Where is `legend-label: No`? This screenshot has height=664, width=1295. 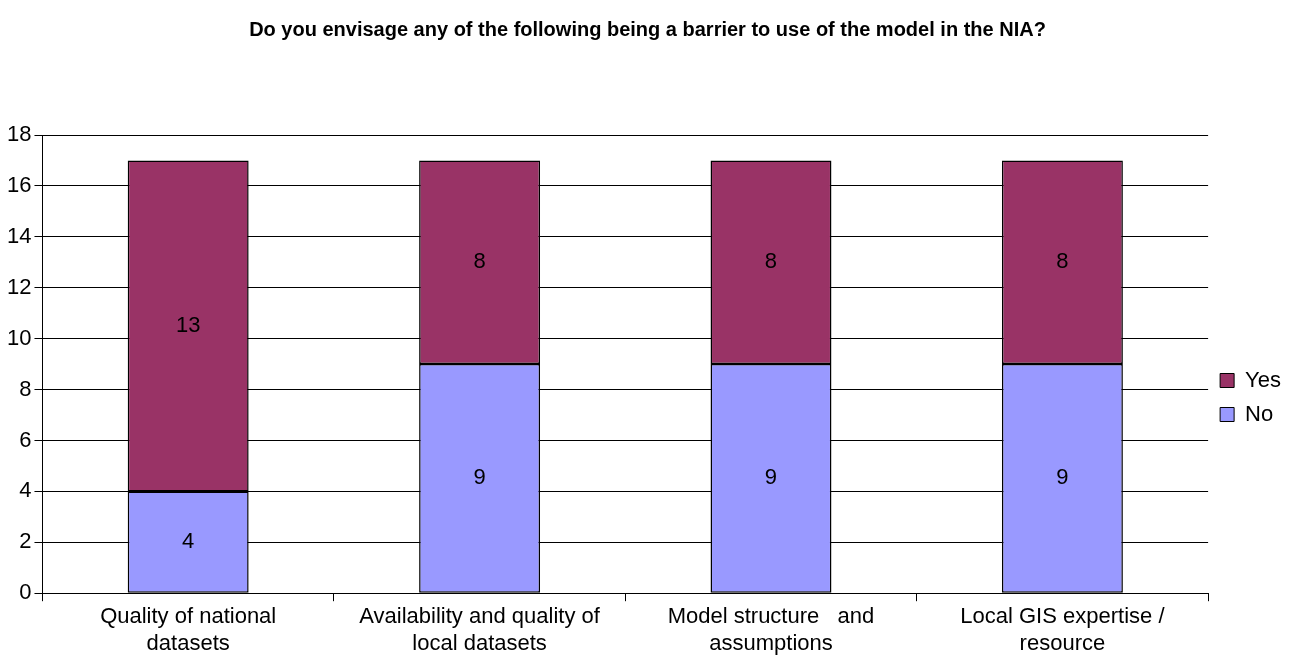
legend-label: No is located at coordinates (1259, 413).